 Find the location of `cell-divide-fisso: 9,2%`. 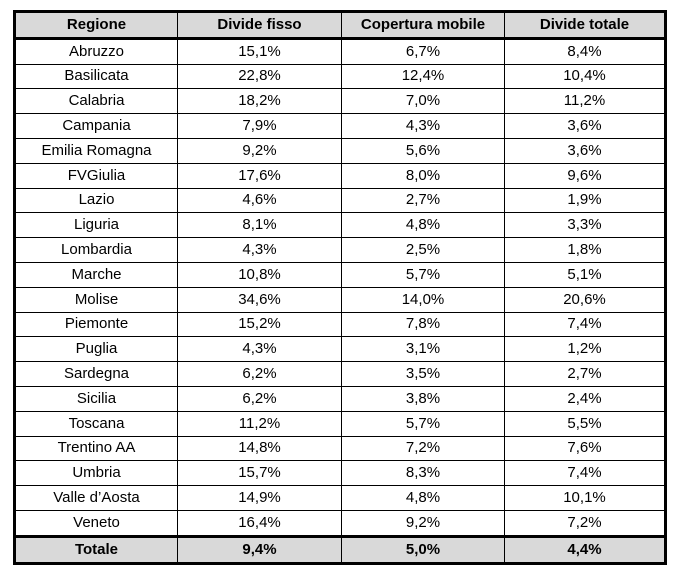

cell-divide-fisso: 9,2% is located at coordinates (259, 150).